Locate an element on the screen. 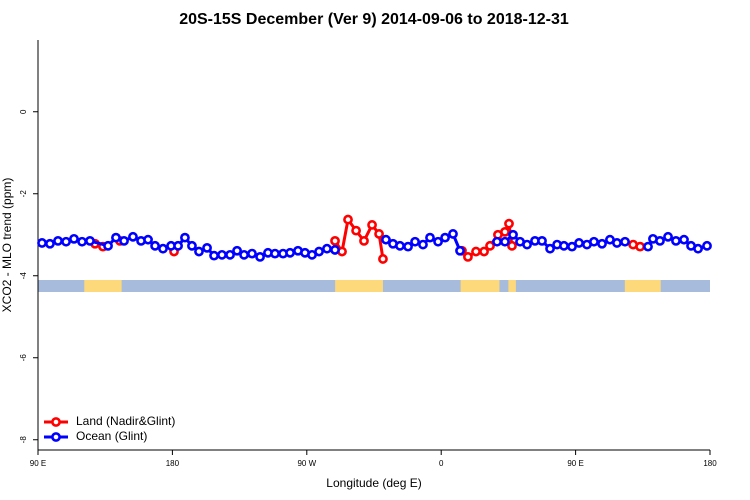  x-tick-label: 90 W is located at coordinates (306, 463).